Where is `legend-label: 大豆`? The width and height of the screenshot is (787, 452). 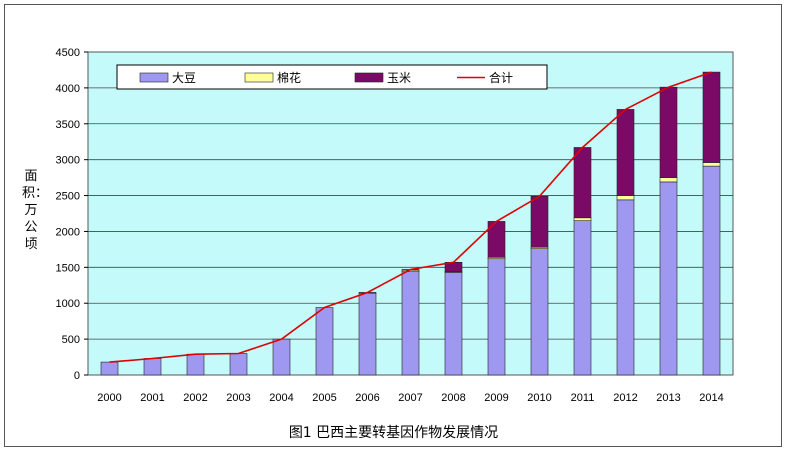
legend-label: 大豆 is located at coordinates (184, 78).